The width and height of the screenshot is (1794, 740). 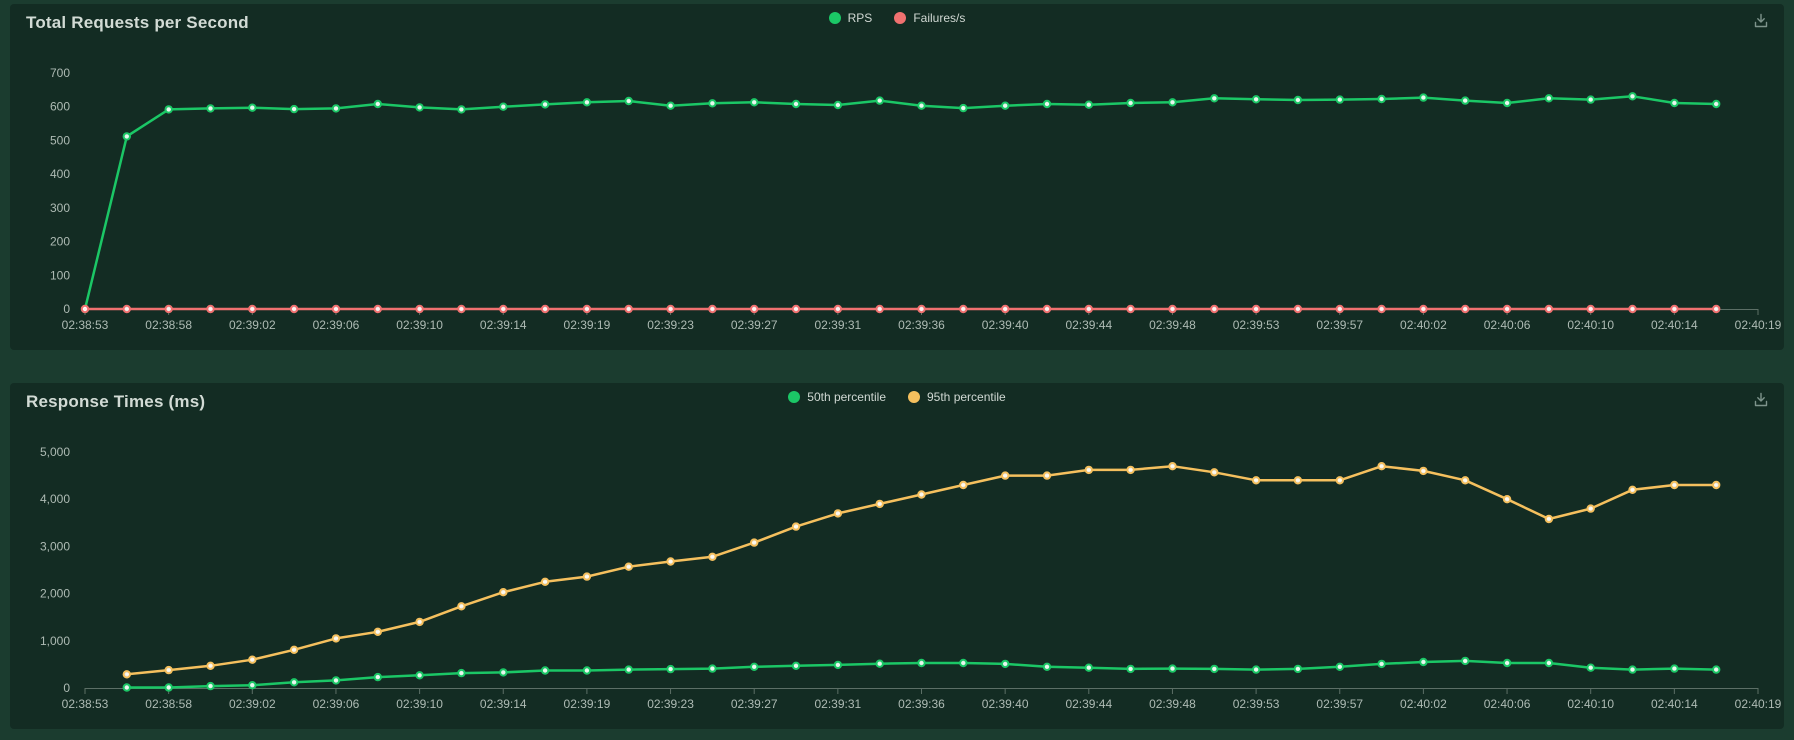 I want to click on legend-item-95th-percentile: 95th percentile, so click(x=957, y=397).